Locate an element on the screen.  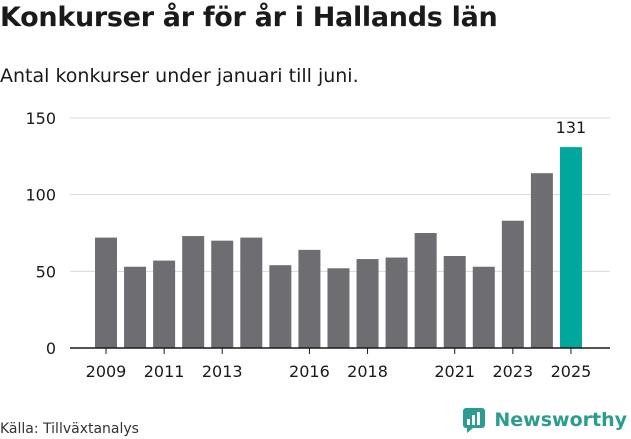
bar-2021 is located at coordinates (454, 302).